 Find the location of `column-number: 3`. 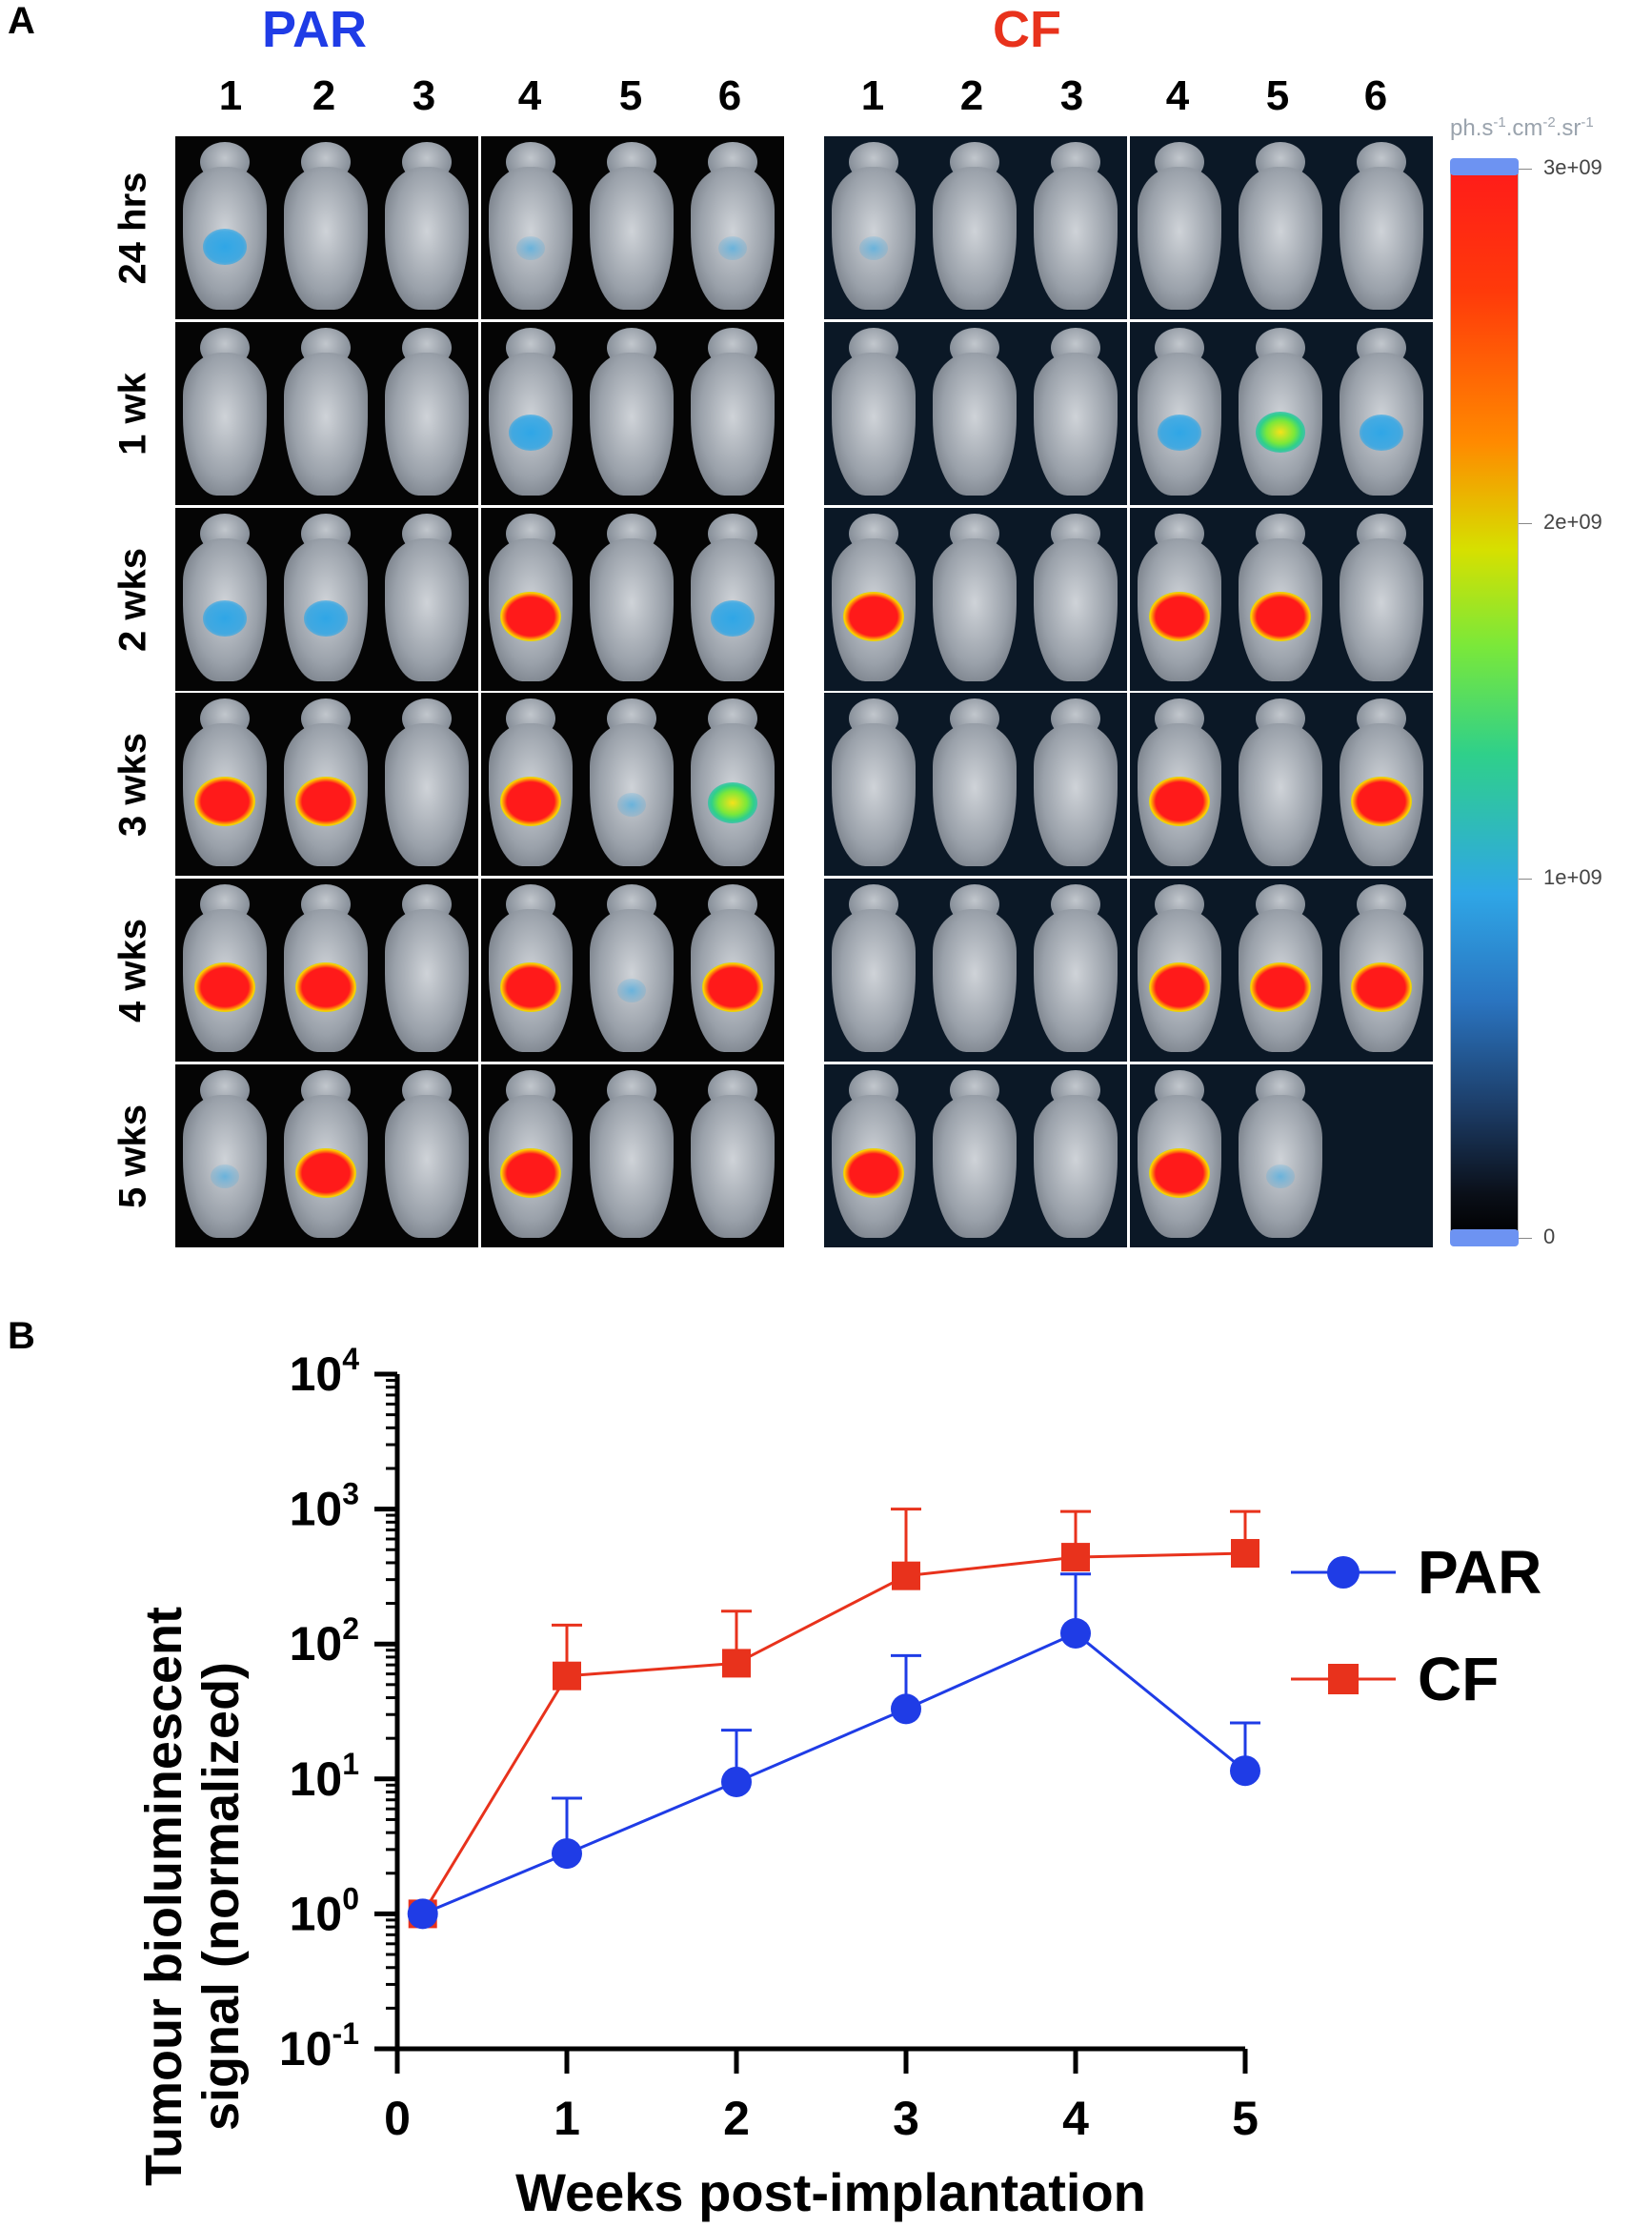

column-number: 3 is located at coordinates (1071, 95).